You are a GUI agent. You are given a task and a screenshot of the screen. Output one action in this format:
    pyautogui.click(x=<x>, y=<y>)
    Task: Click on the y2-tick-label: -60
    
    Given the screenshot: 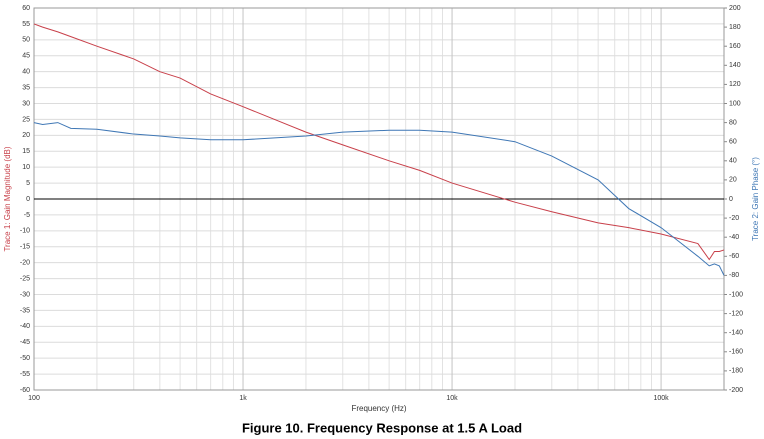 What is the action you would take?
    pyautogui.click(x=734, y=256)
    